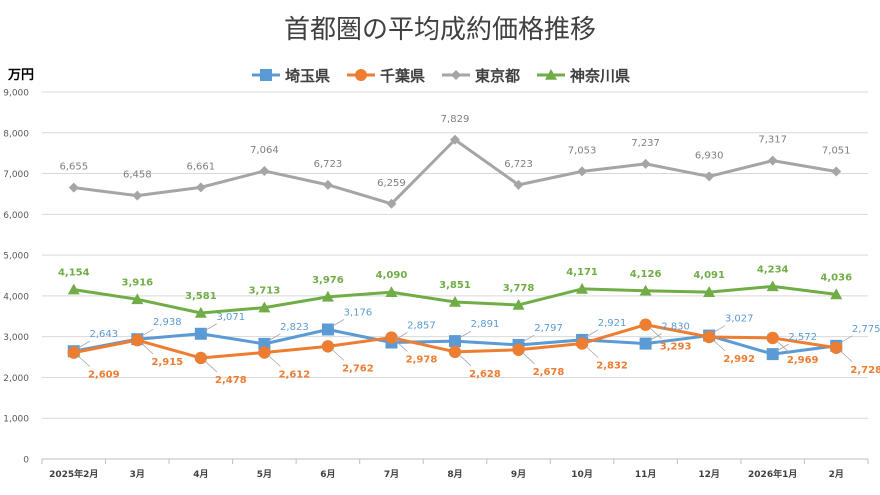 This screenshot has width=880, height=495. Describe the element at coordinates (421, 325) in the screenshot. I see `data-label: 2,857` at that location.